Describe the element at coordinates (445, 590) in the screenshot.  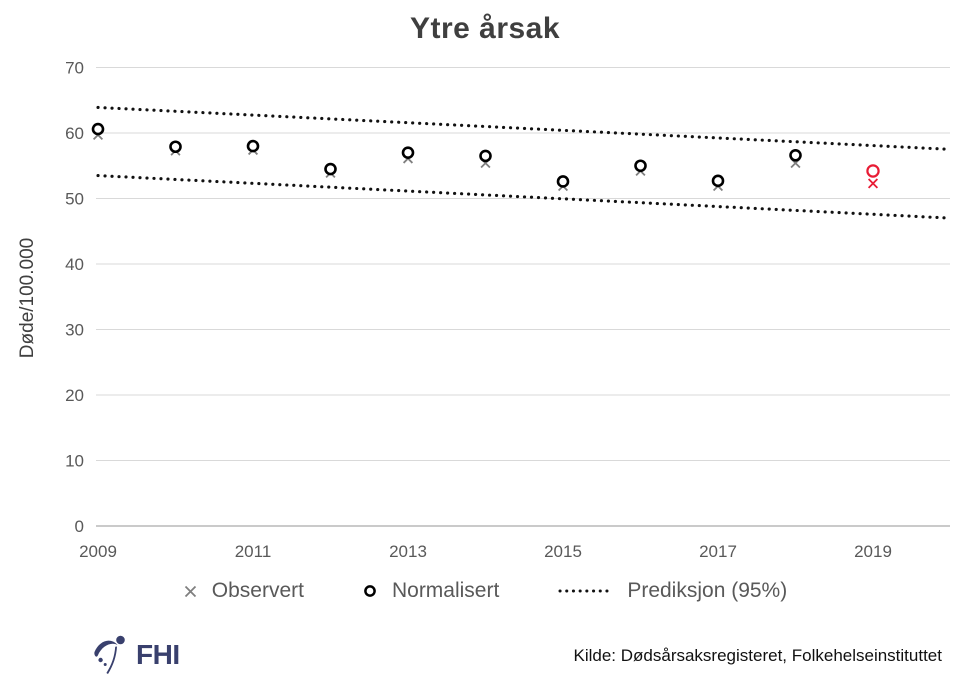
I see `legend-label-normalisert: Normalisert` at that location.